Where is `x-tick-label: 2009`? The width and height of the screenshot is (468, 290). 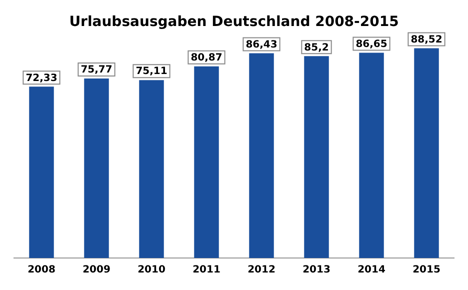 x-tick-label: 2009 is located at coordinates (96, 270).